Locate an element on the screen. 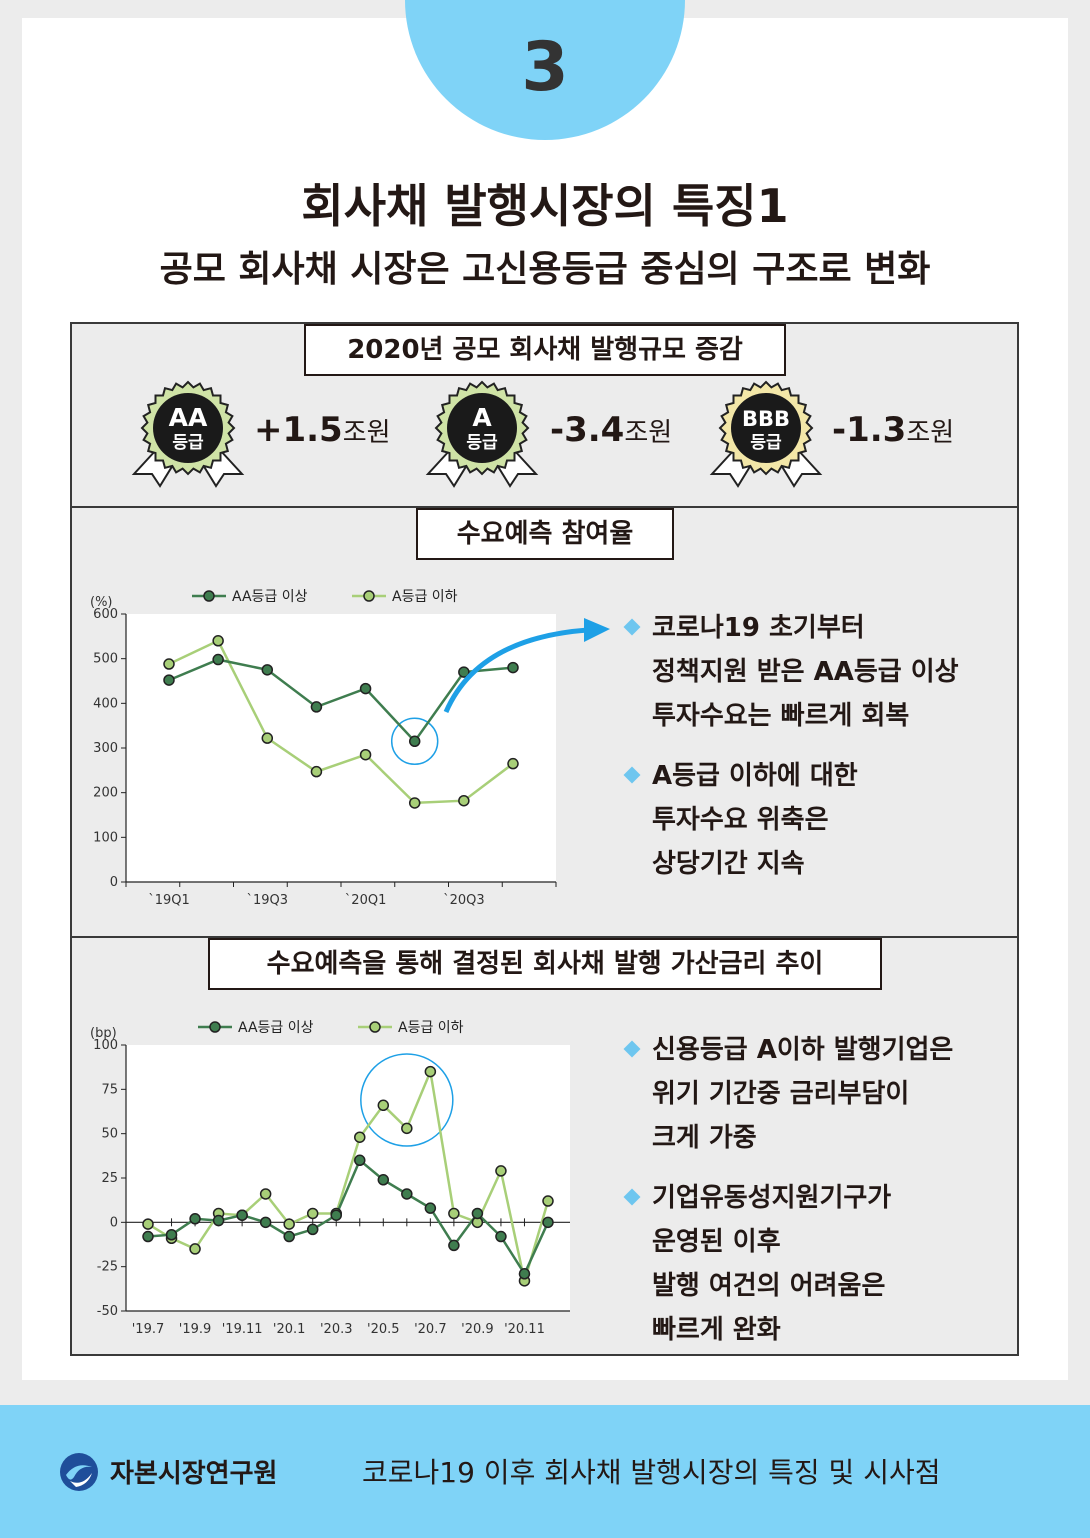 This screenshot has height=1538, width=1090. badge-value-number: +1.5 is located at coordinates (298, 430).